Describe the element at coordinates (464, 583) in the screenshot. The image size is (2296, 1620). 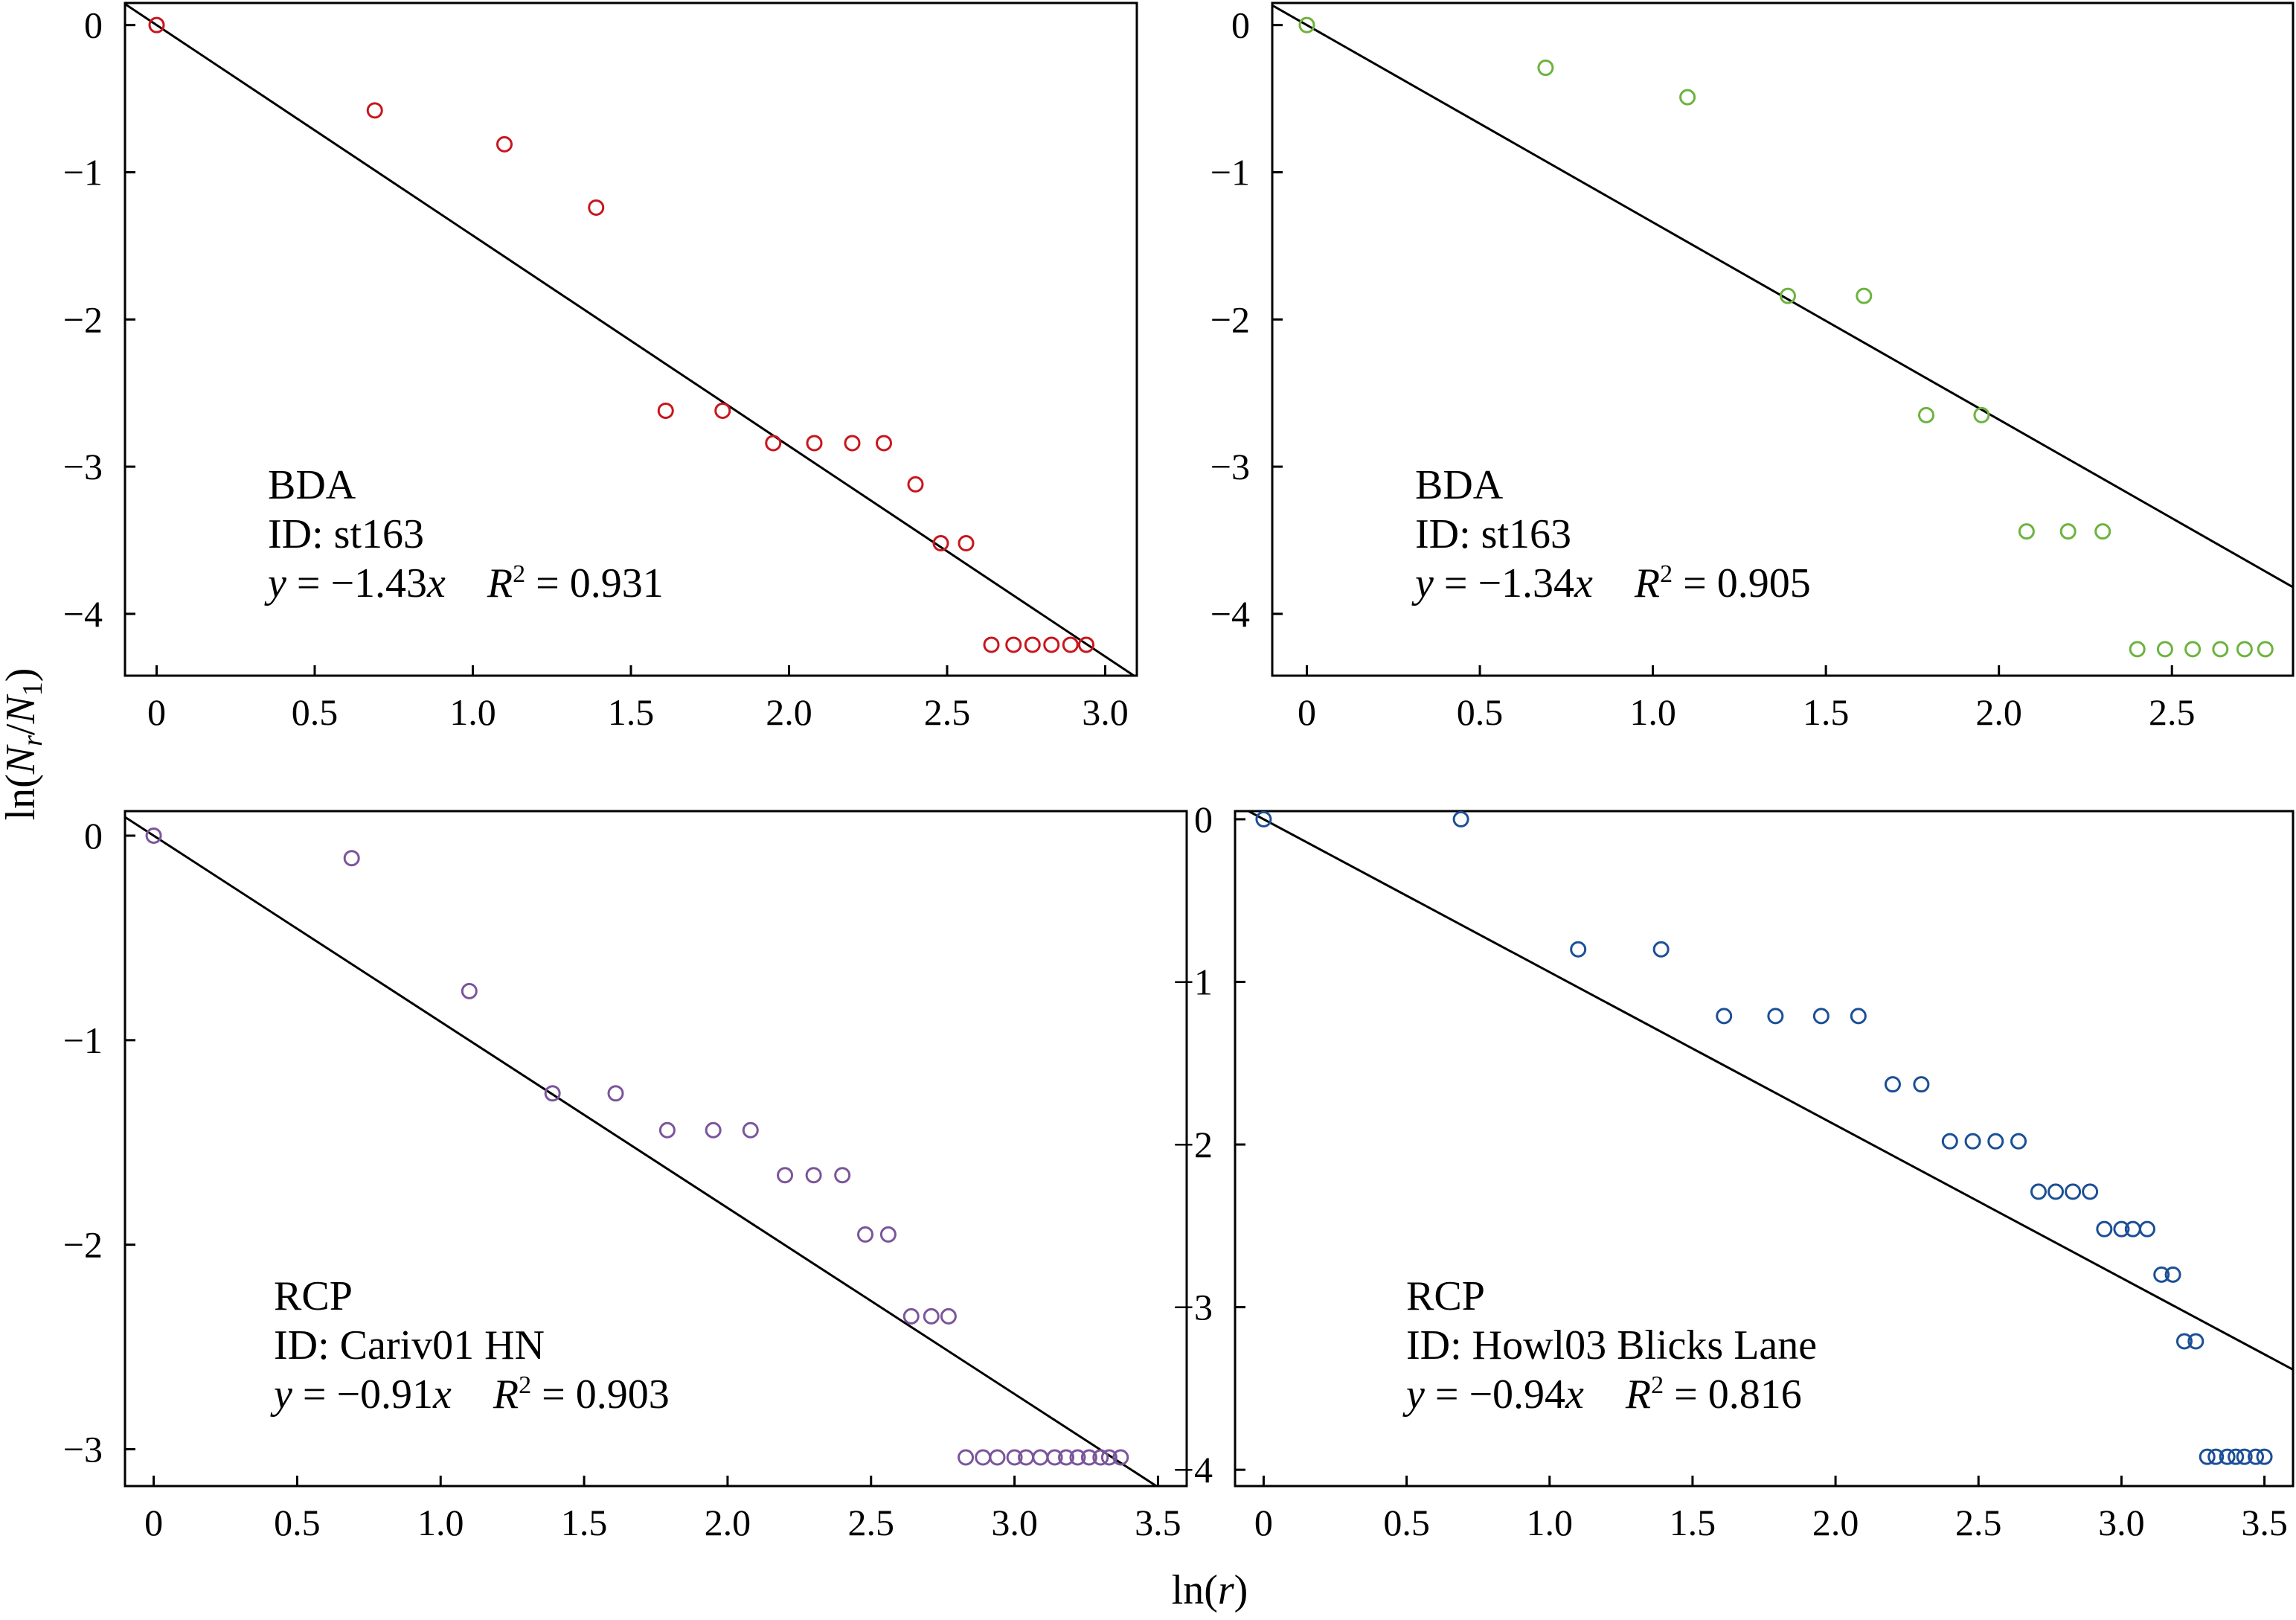
I see `regression-equation: y = −1.43x R2 = 0.931` at that location.